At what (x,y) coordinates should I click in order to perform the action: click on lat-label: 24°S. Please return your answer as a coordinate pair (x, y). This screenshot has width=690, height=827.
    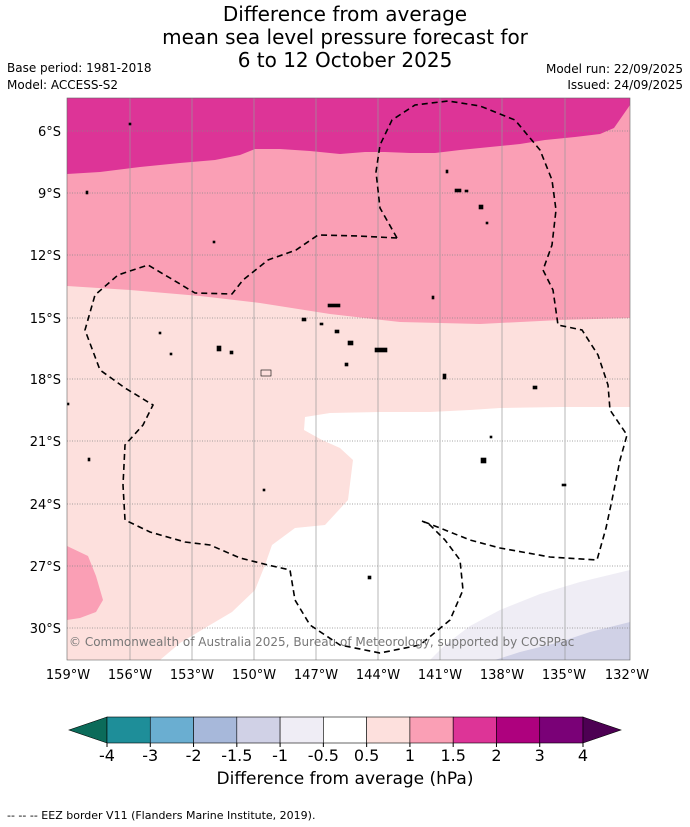
    Looking at the image, I should click on (45, 505).